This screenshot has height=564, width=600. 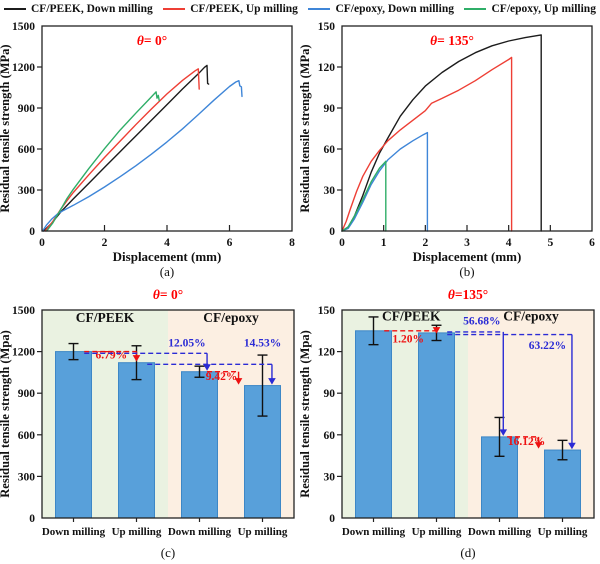 I want to click on material-region-label: CF/PEEK, so click(x=105, y=317).